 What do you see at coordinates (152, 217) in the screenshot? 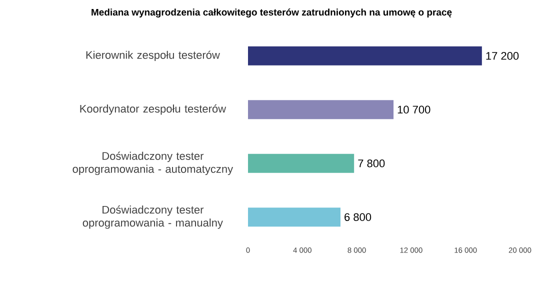
I see `y-tick-label: Doświadczony tester oprogramowania - manualny` at bounding box center [152, 217].